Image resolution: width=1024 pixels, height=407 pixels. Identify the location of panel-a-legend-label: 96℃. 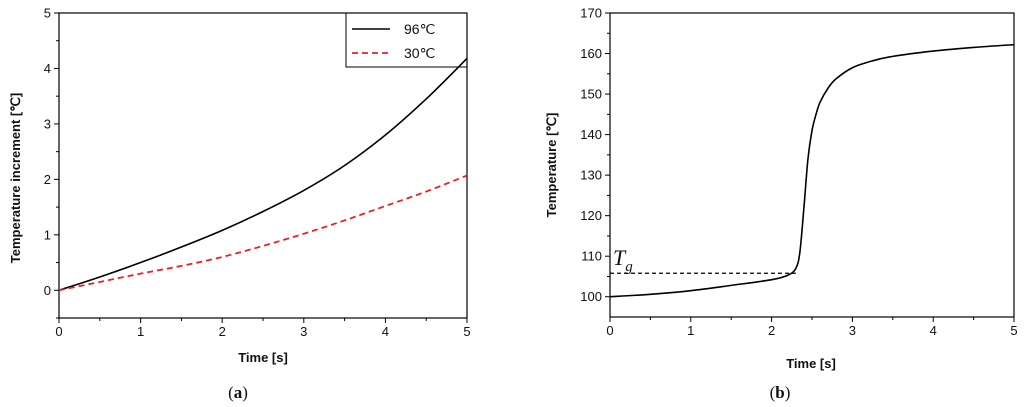
(419, 29).